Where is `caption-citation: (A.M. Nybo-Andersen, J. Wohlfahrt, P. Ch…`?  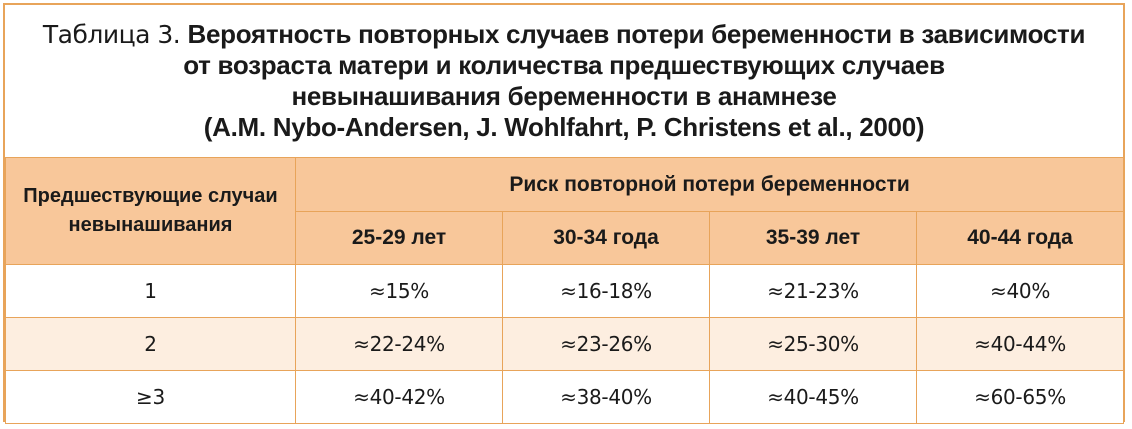
caption-citation: (A.M. Nybo-Andersen, J. Wohlfahrt, P. Ch… is located at coordinates (564, 127).